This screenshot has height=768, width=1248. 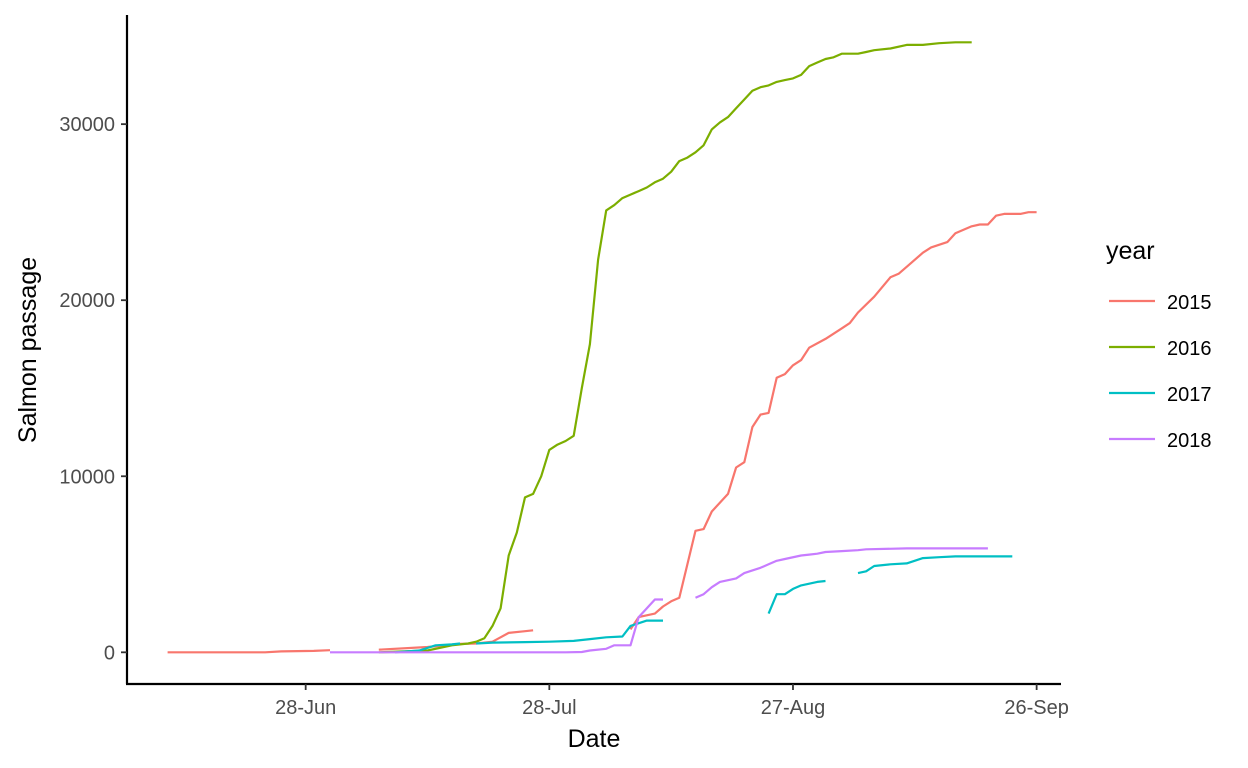 I want to click on x-tick-label: 28-Jul, so click(x=549, y=708).